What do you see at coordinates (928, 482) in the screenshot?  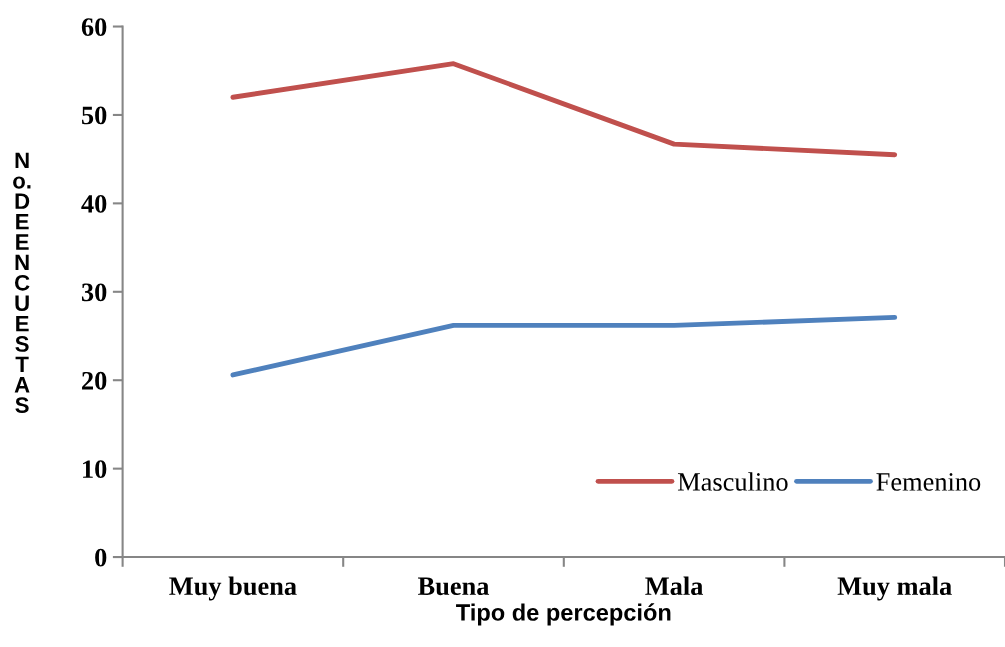 I see `legend-label: Femenino` at bounding box center [928, 482].